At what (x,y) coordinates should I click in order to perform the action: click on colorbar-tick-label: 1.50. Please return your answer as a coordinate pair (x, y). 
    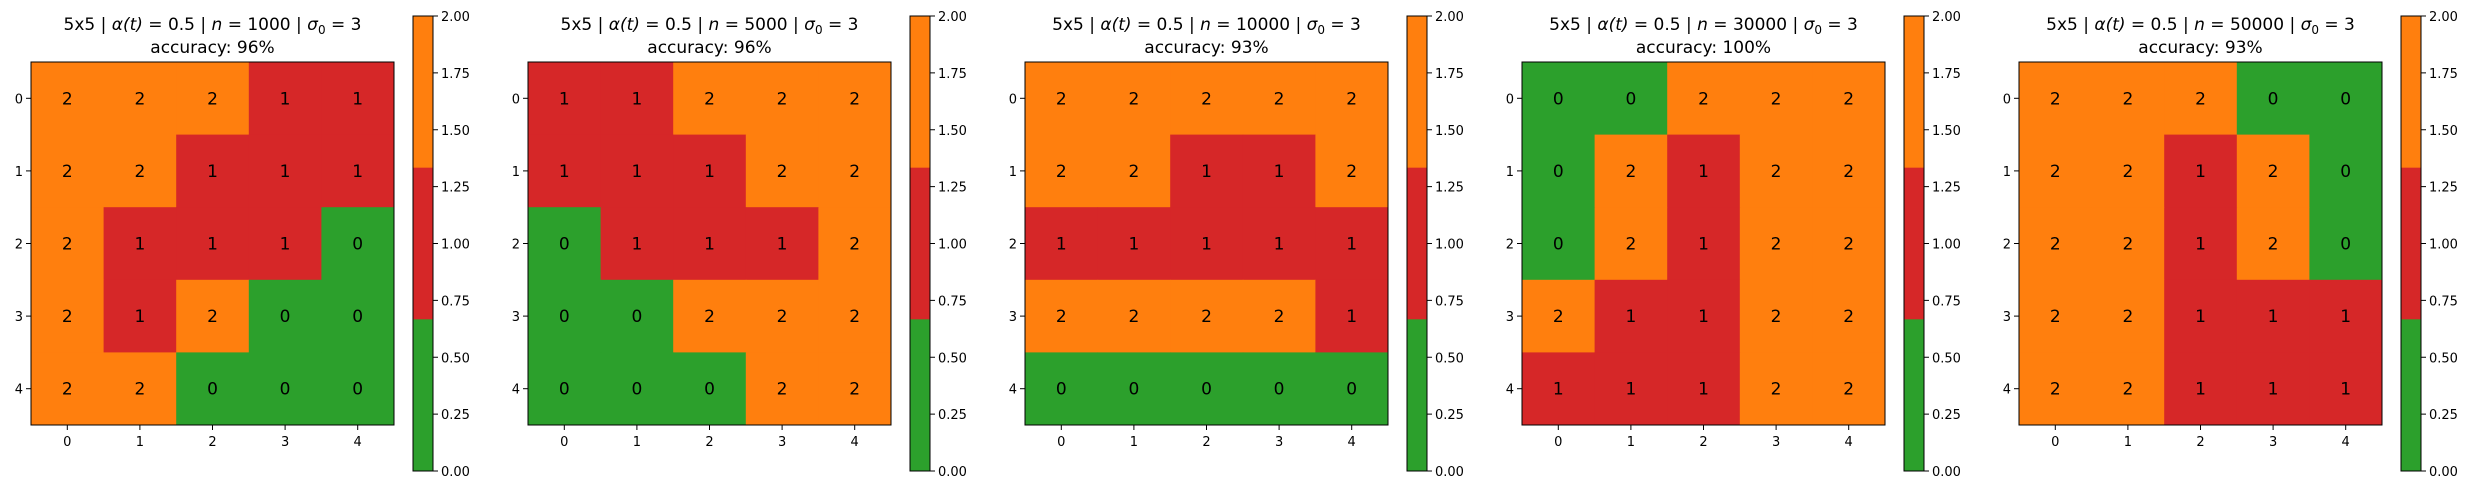
    Looking at the image, I should click on (2443, 131).